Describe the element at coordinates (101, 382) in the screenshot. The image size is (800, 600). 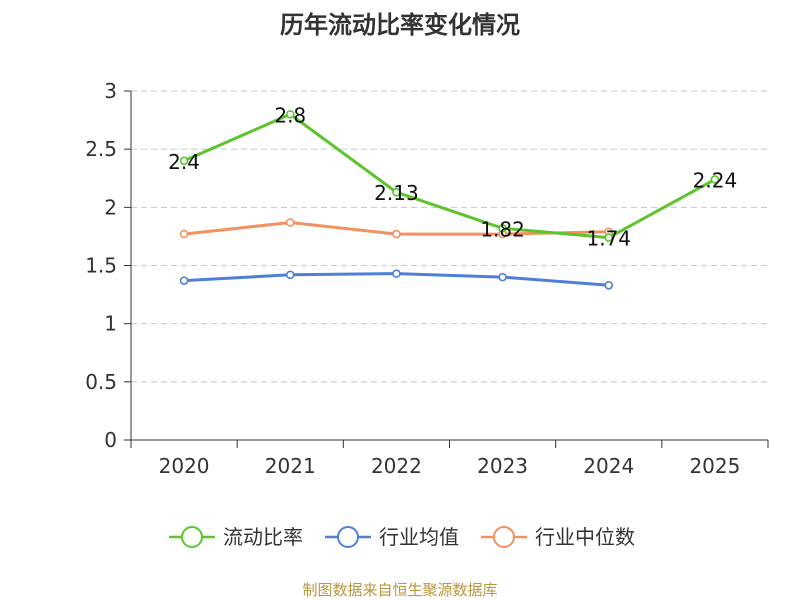
I see `y-tick-label: 0.5` at that location.